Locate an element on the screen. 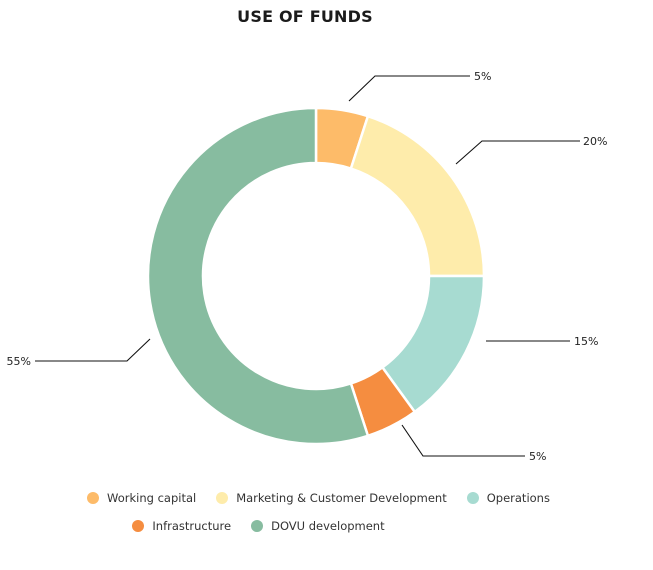 The width and height of the screenshot is (653, 570). legend-item: Infrastructure is located at coordinates (181, 526).